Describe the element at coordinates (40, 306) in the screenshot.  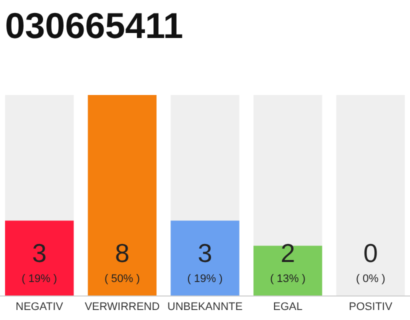
I see `x-tick-label: NEGATIV` at that location.